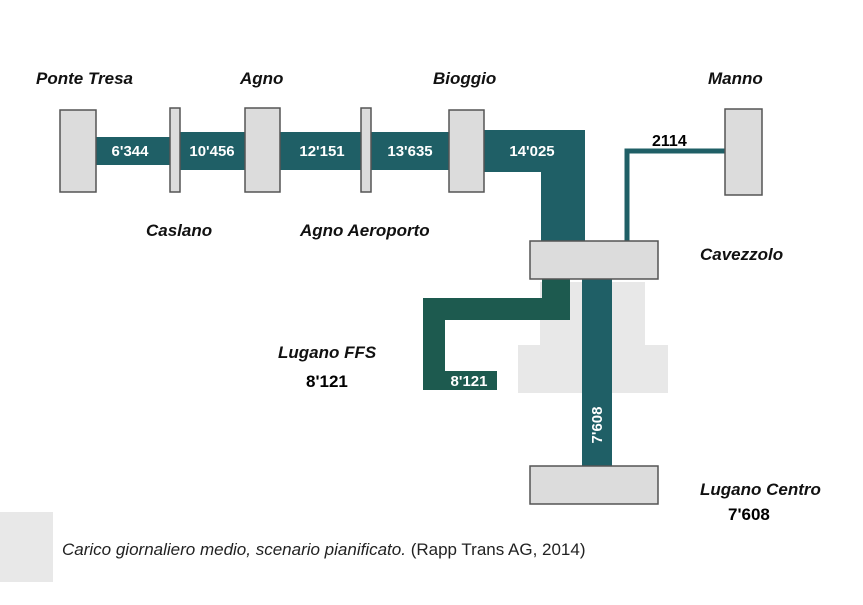 The width and height of the screenshot is (863, 605). I want to click on station-label-lugano-ffs: Lugano FFS, so click(327, 352).